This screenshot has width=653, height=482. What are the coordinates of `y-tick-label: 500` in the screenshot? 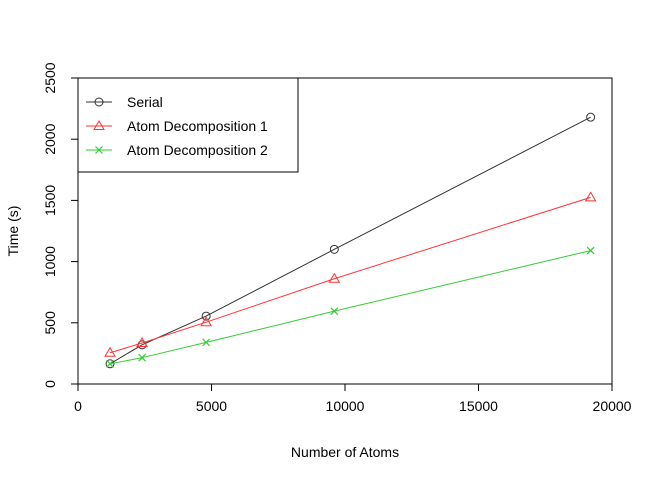 It's located at (50, 323).